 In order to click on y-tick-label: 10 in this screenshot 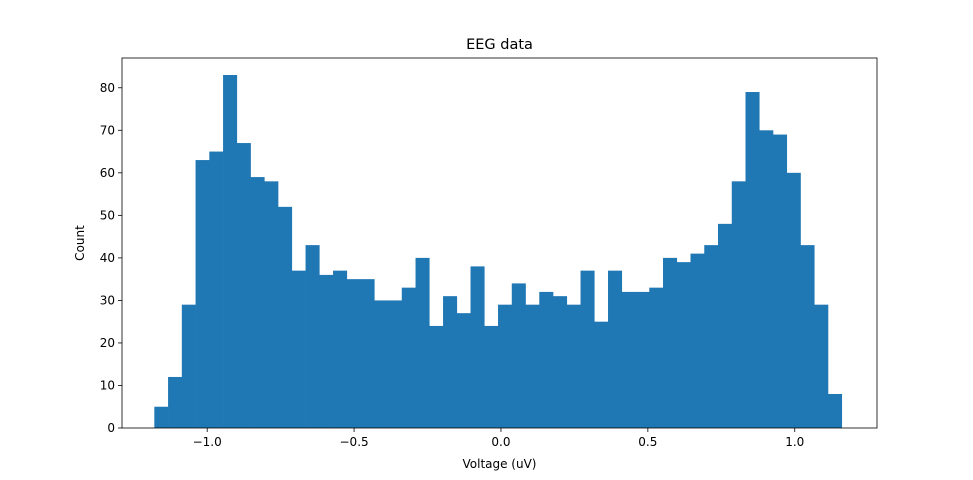, I will do `click(107, 386)`.